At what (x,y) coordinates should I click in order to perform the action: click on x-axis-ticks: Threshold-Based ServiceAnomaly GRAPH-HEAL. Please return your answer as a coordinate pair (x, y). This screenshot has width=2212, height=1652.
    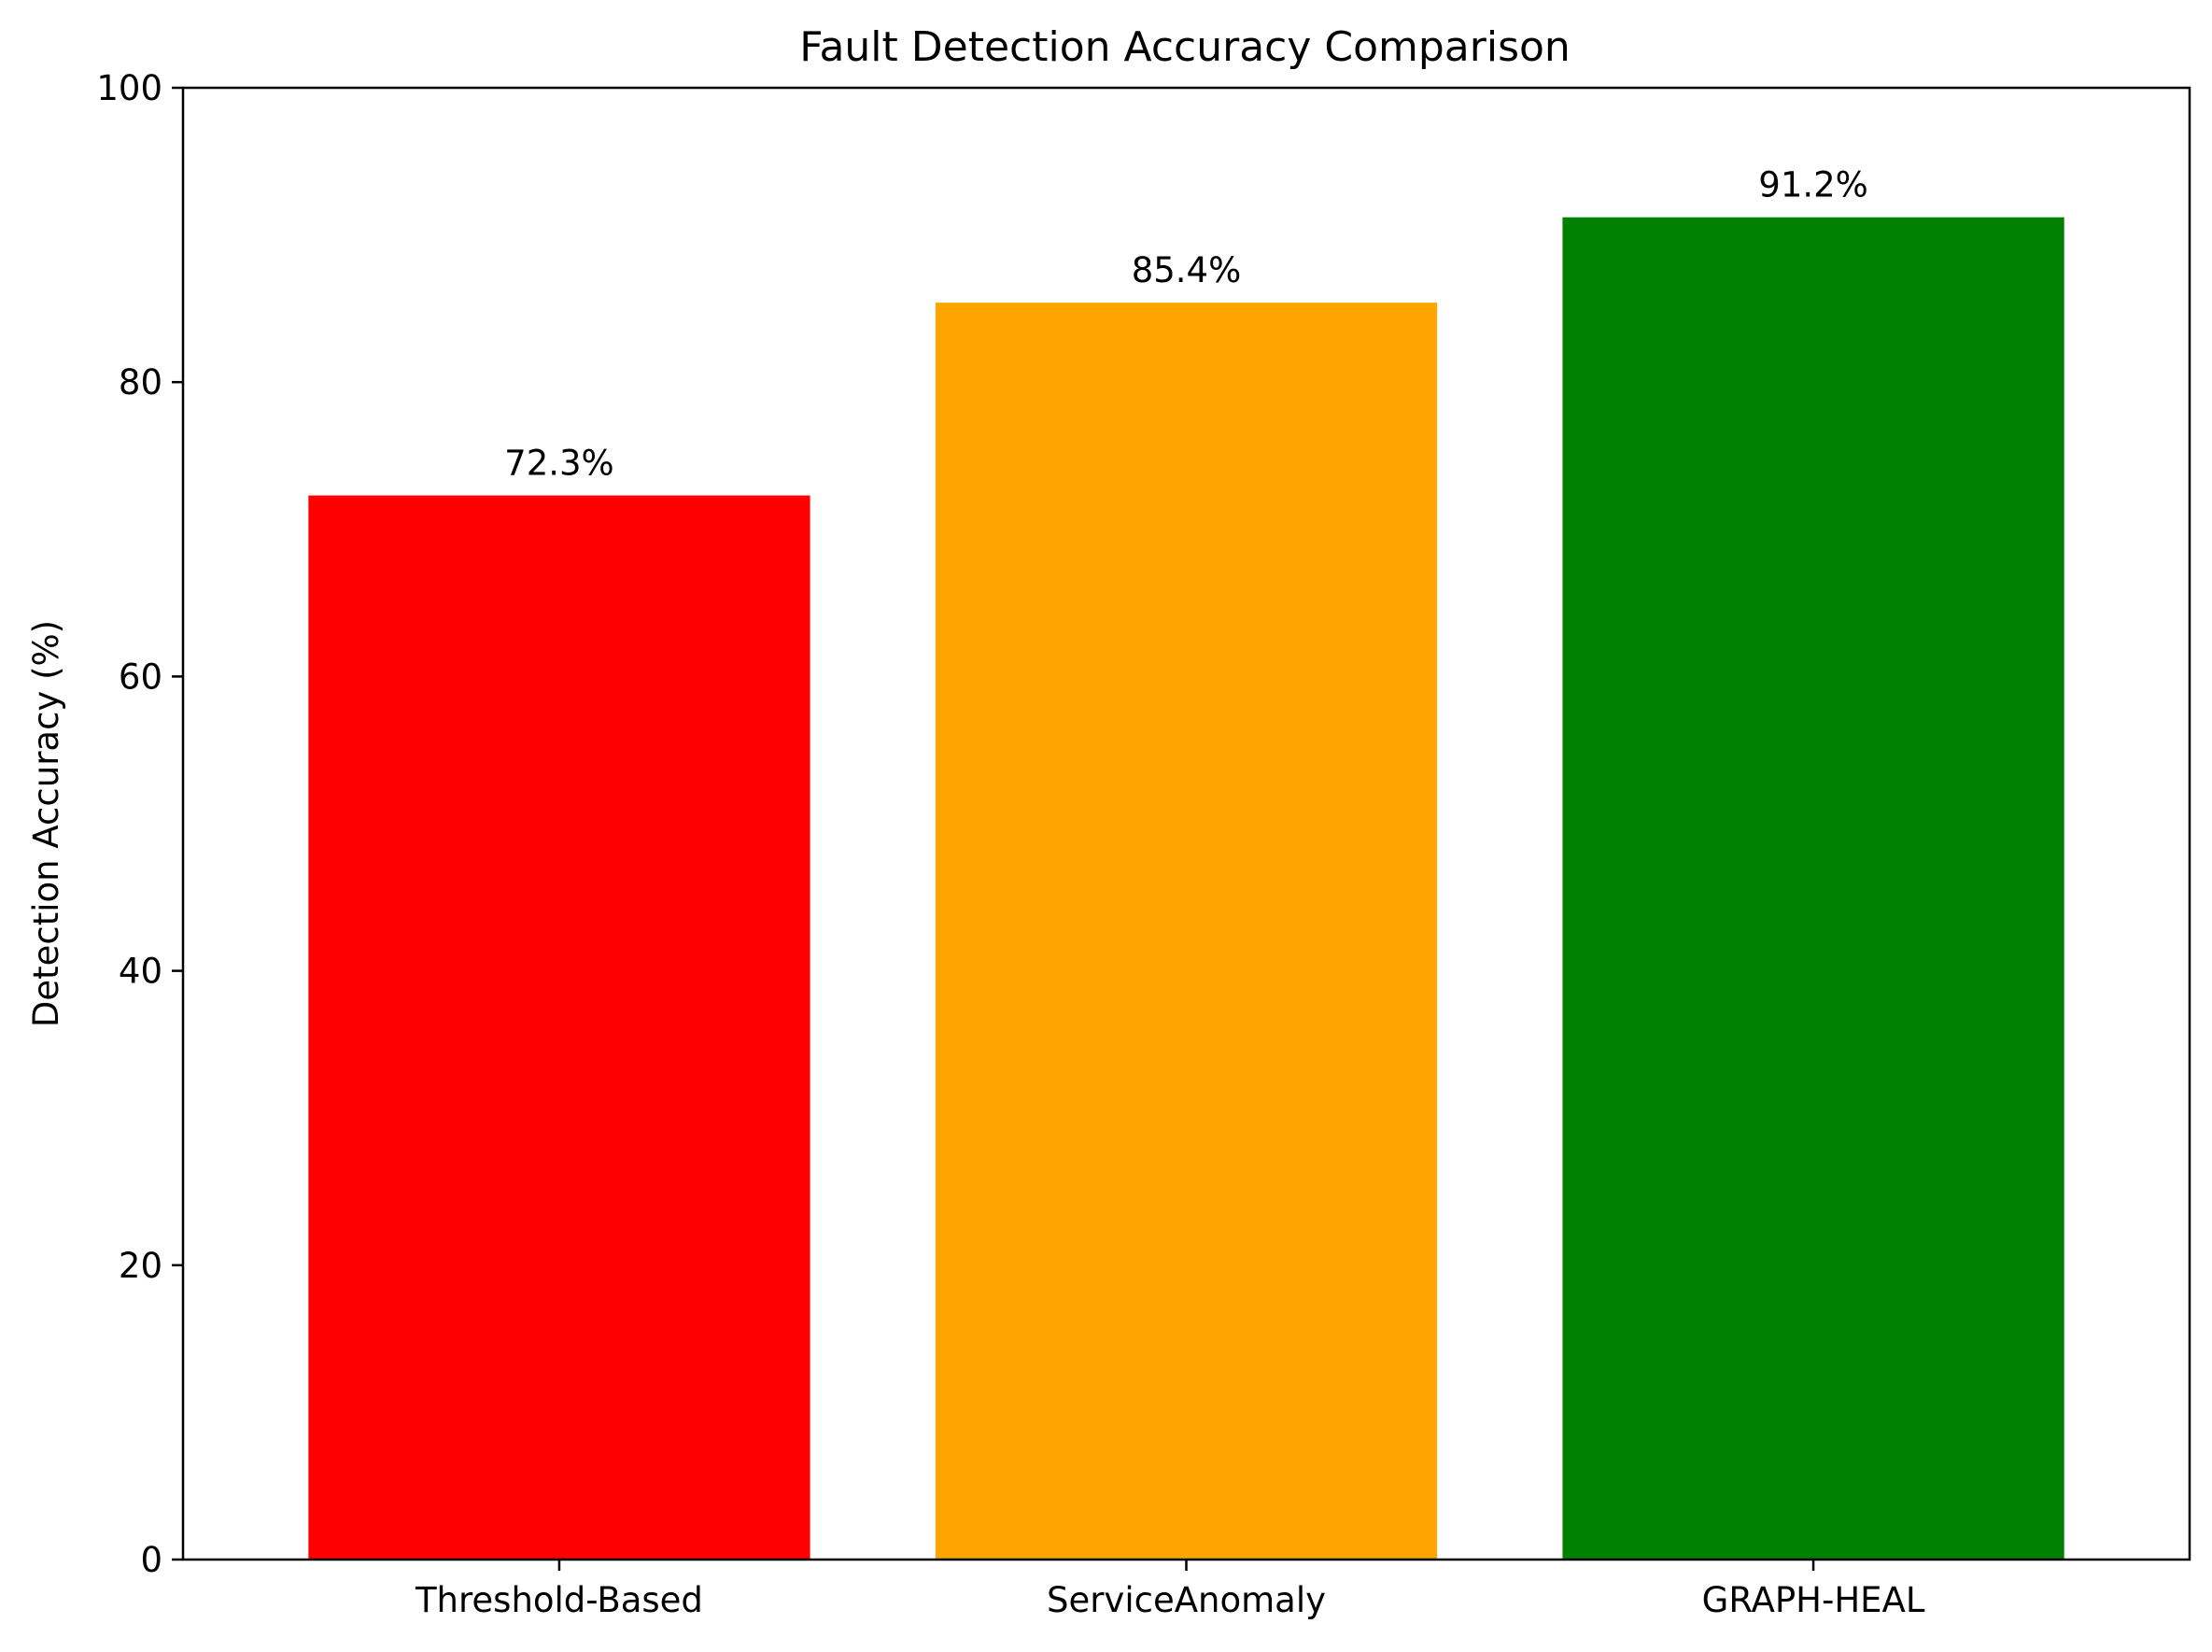
    Looking at the image, I should click on (1170, 1590).